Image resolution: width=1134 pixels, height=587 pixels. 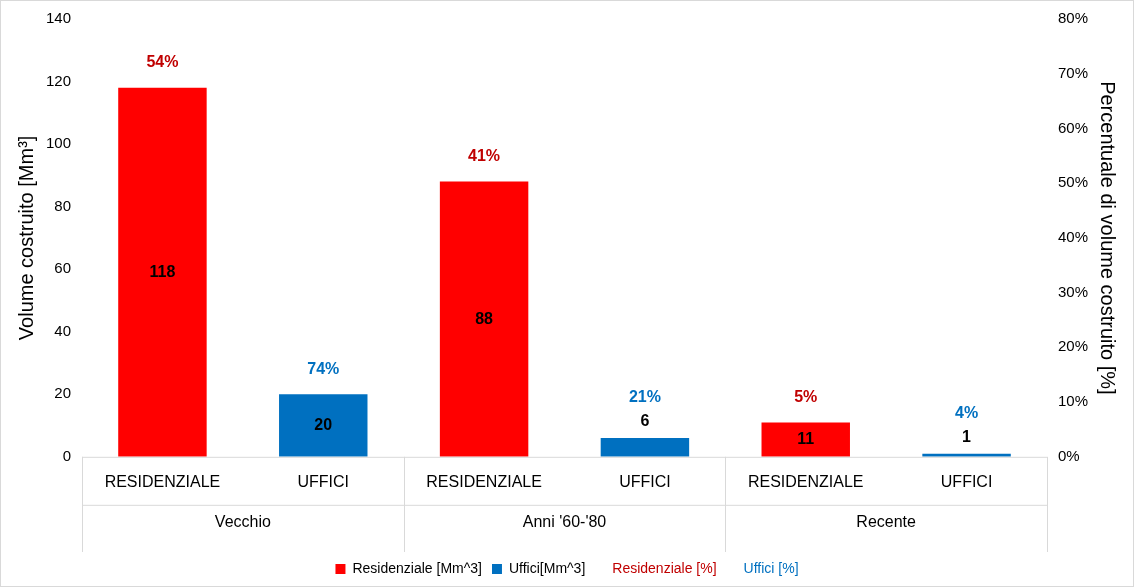 I want to click on y-tick-label: 40, so click(x=63, y=330).